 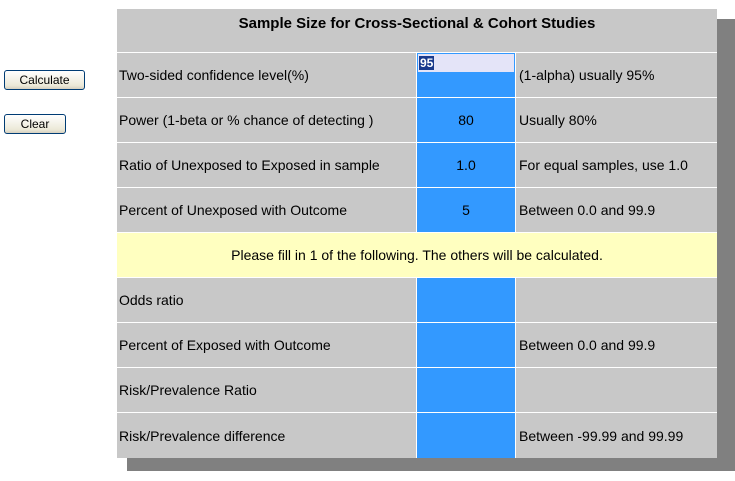 I want to click on unexposed-outcome-label: Percent of Unexposed with Outcome, so click(x=267, y=210).